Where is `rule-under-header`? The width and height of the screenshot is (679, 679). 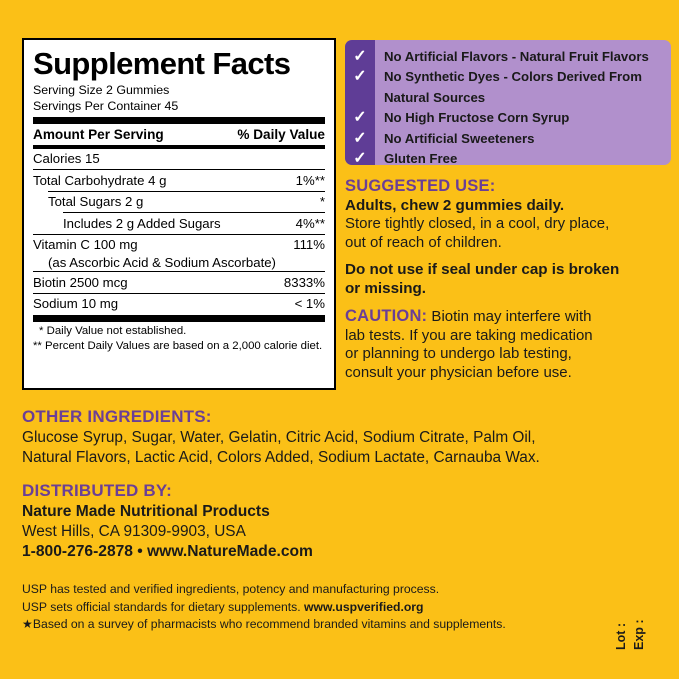
rule-under-header is located at coordinates (179, 146).